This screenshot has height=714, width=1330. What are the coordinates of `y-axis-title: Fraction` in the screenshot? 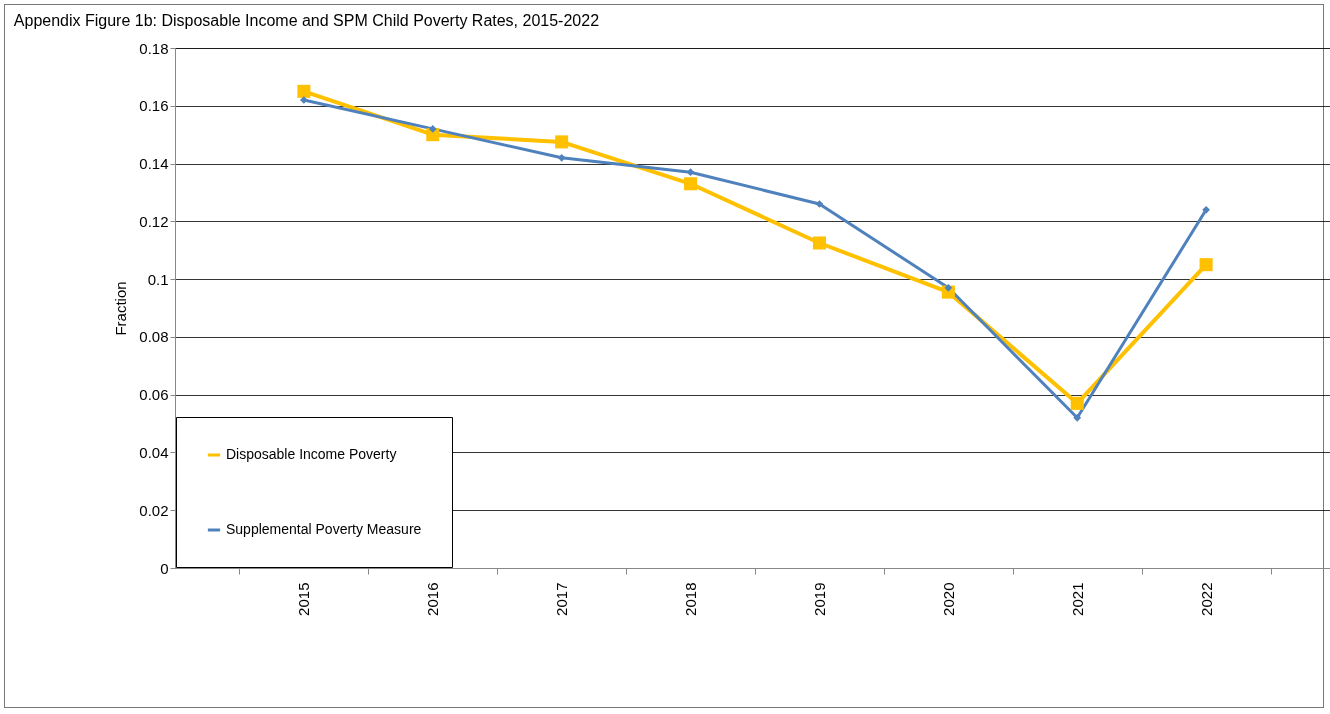 It's located at (121, 308).